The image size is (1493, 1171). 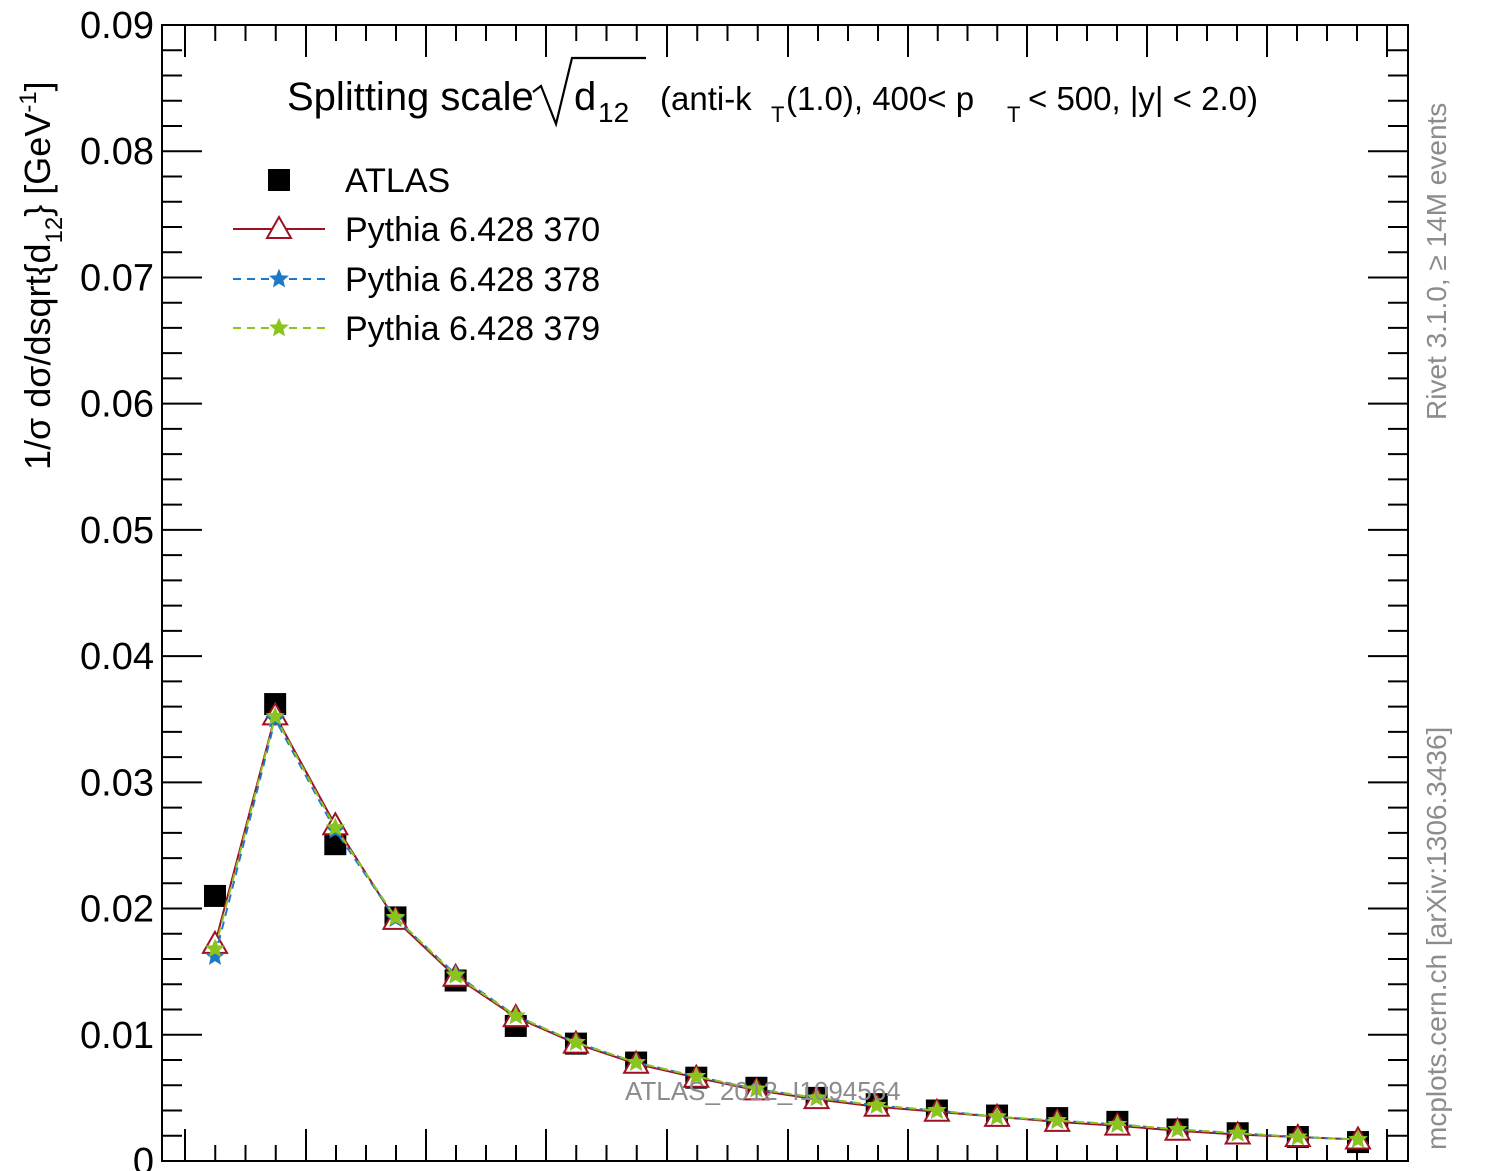 What do you see at coordinates (117, 657) in the screenshot?
I see `y-tick-label: 0.04` at bounding box center [117, 657].